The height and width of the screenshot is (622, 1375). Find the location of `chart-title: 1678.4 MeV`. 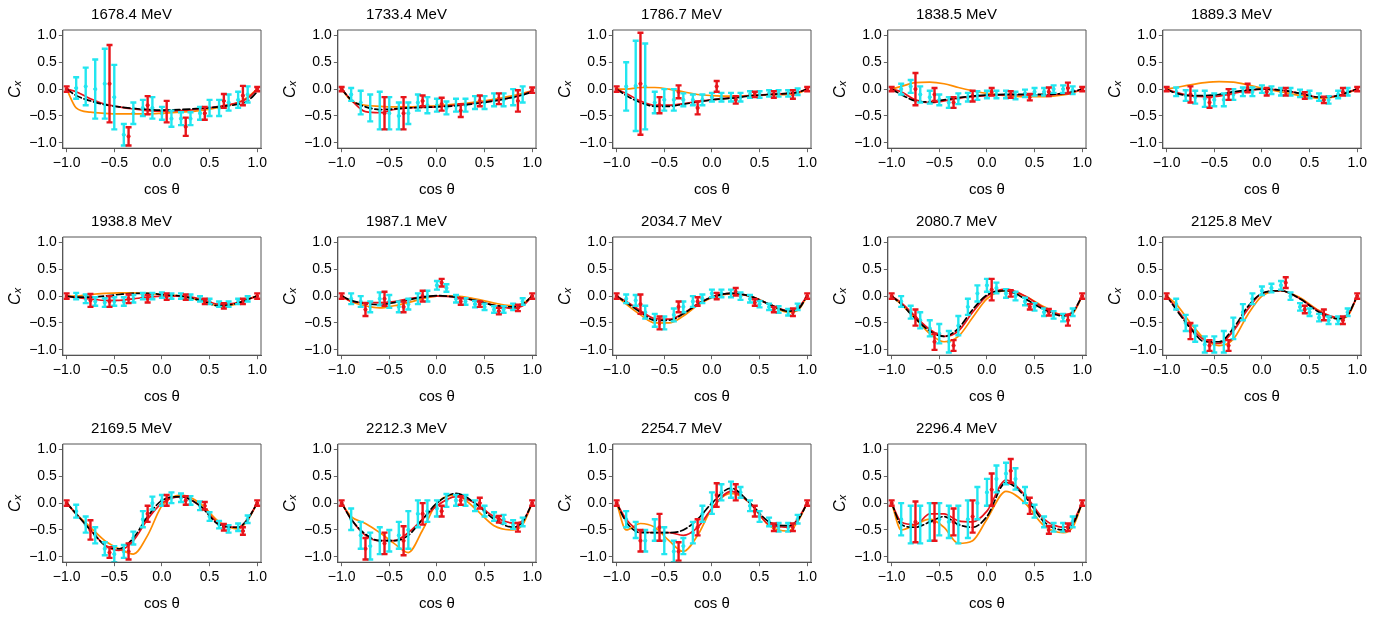

chart-title: 1678.4 MeV is located at coordinates (131, 14).